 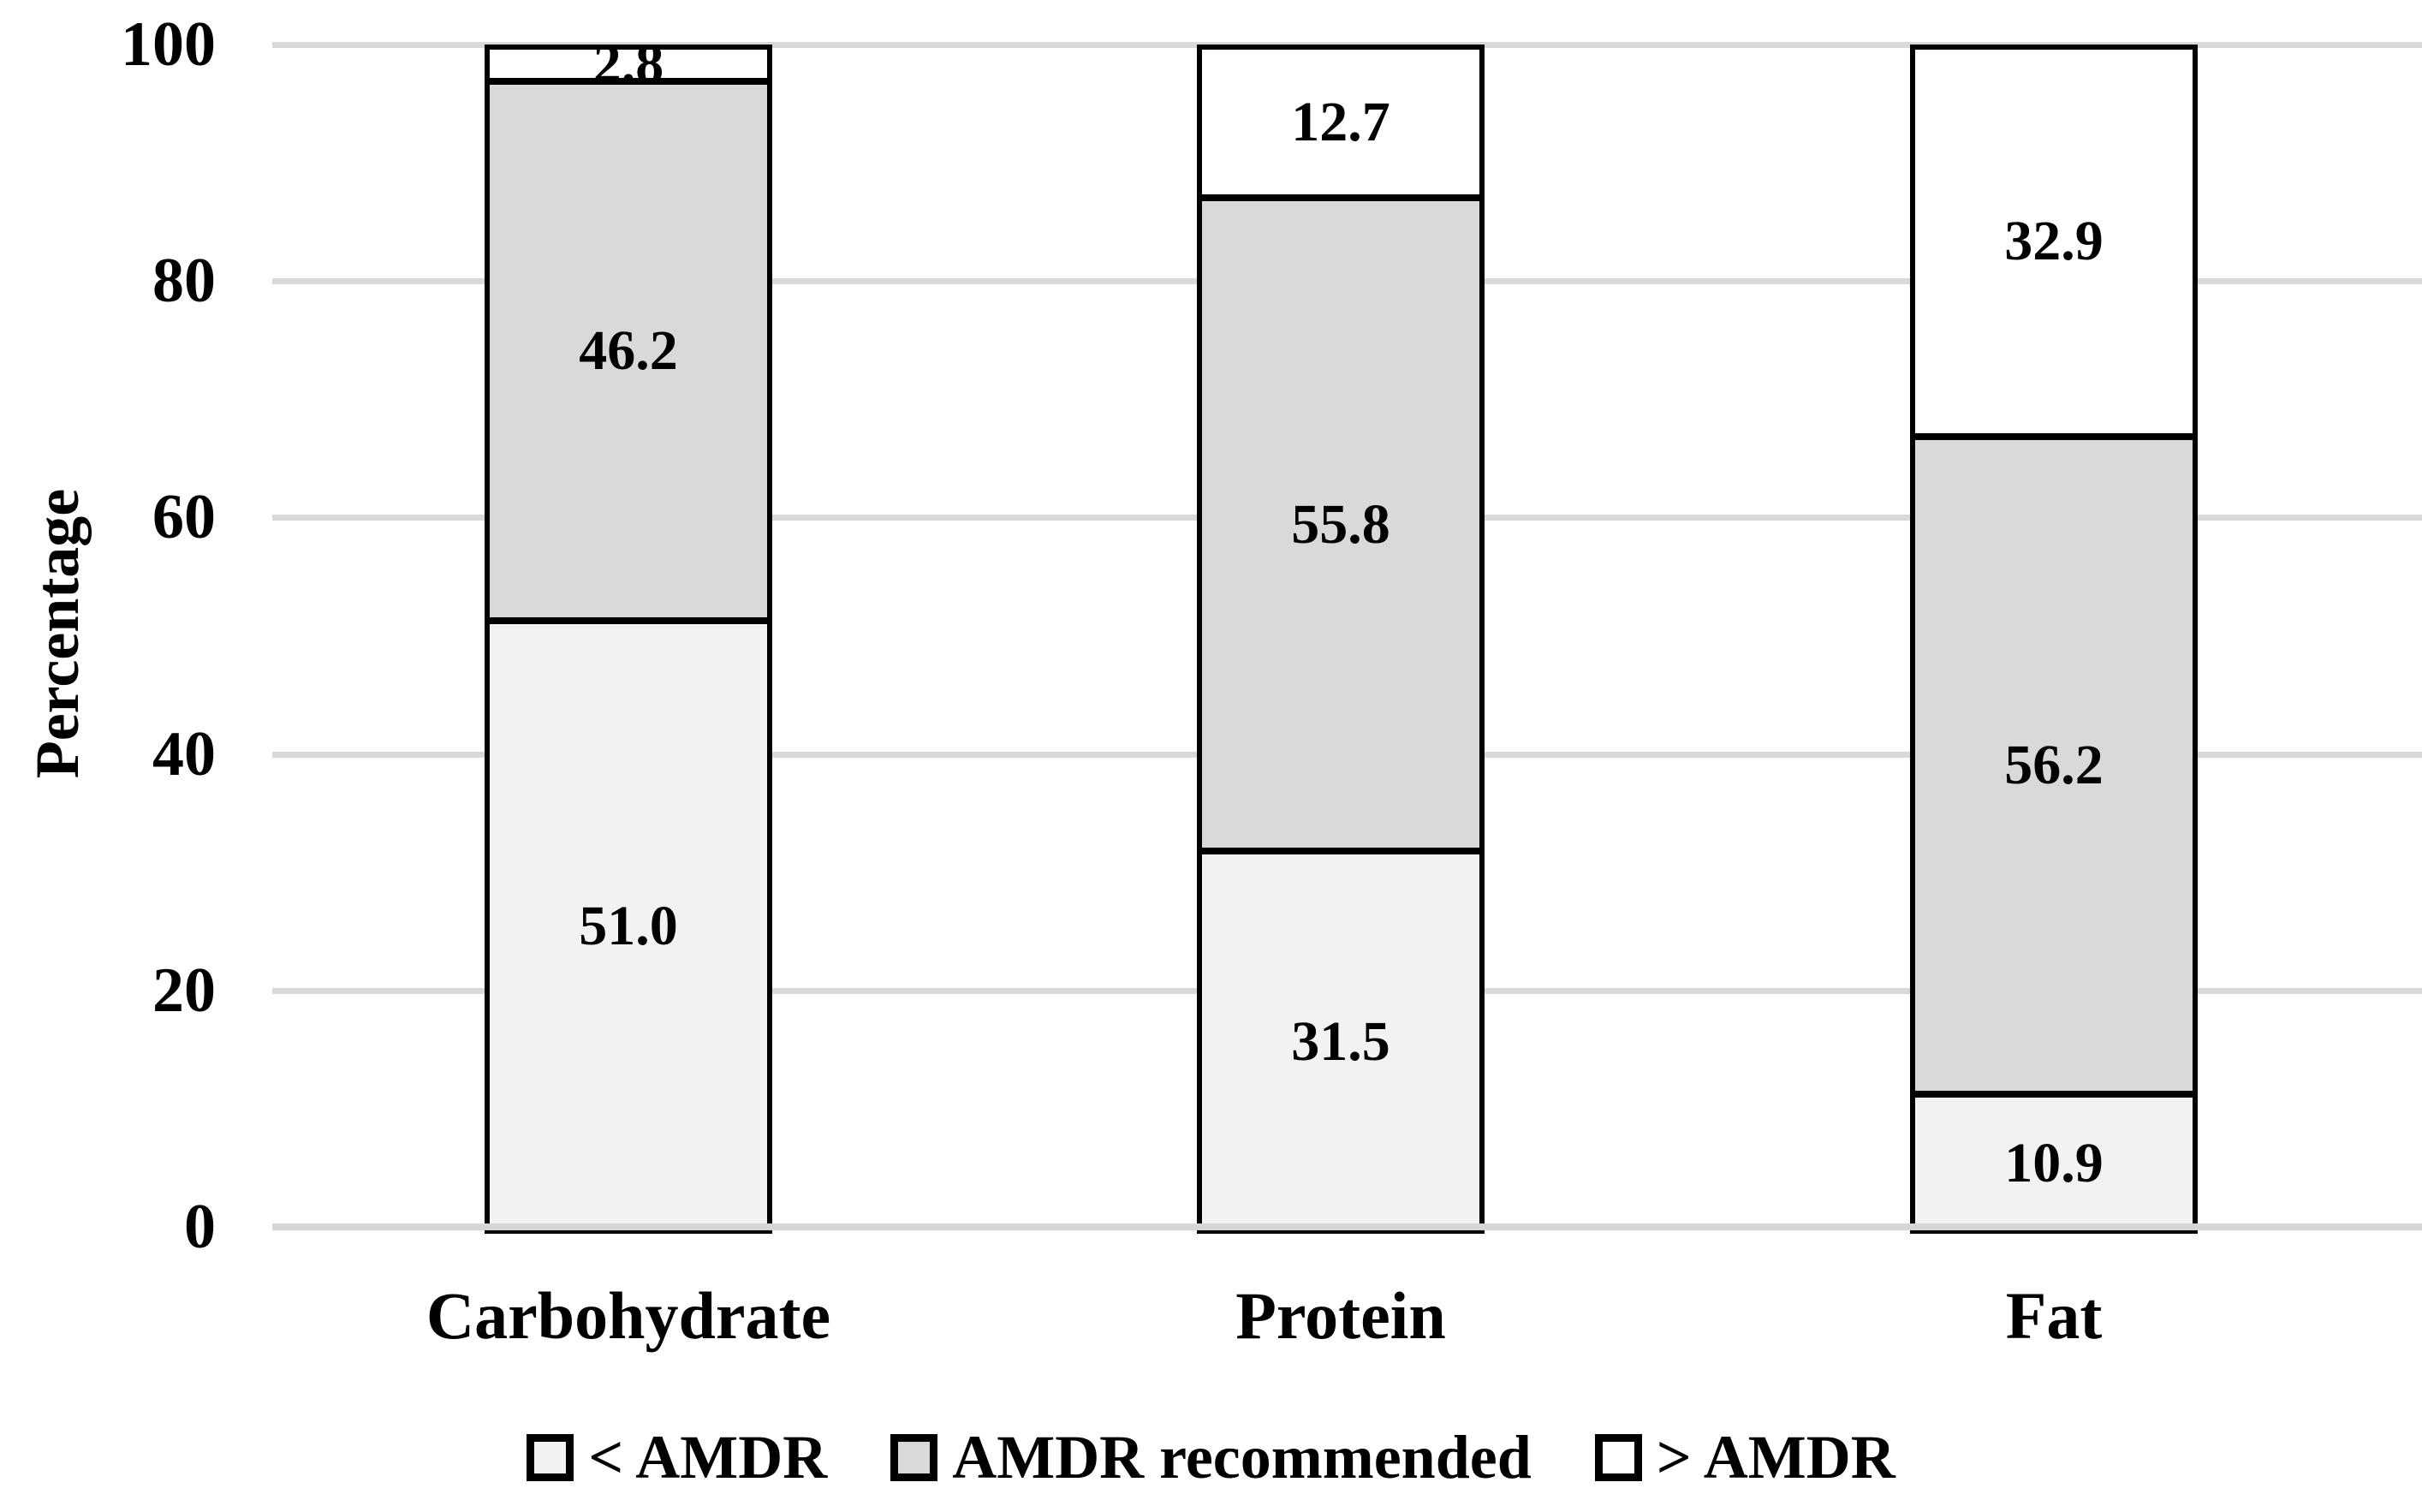 I want to click on bar-segment: 51.0, so click(x=628, y=923).